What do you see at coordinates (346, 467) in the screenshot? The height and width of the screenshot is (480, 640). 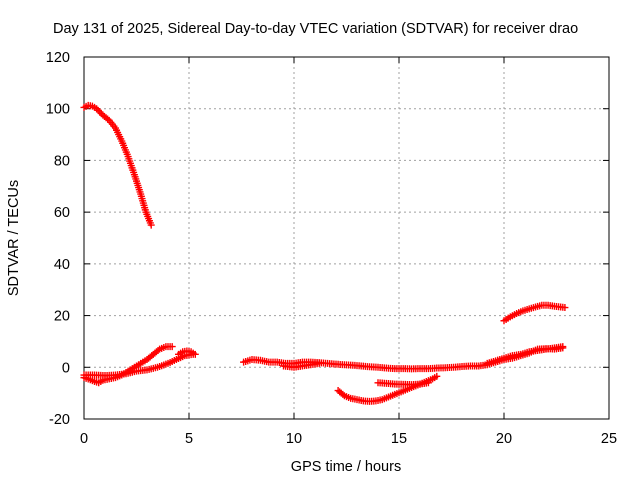 I see `x-axis-label: GPS time / hours` at bounding box center [346, 467].